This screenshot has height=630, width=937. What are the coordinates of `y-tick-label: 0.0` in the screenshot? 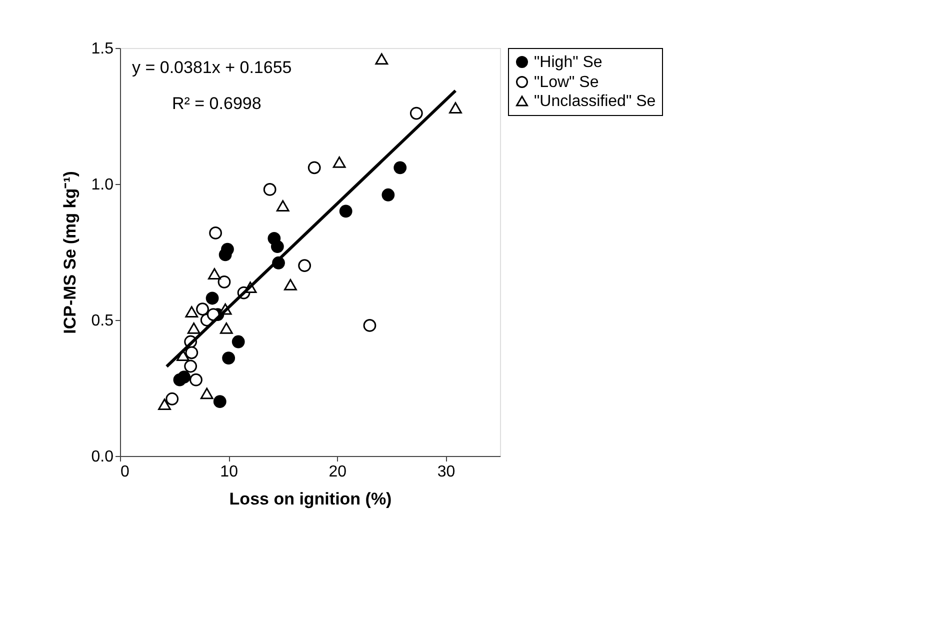 It's located at (102, 457).